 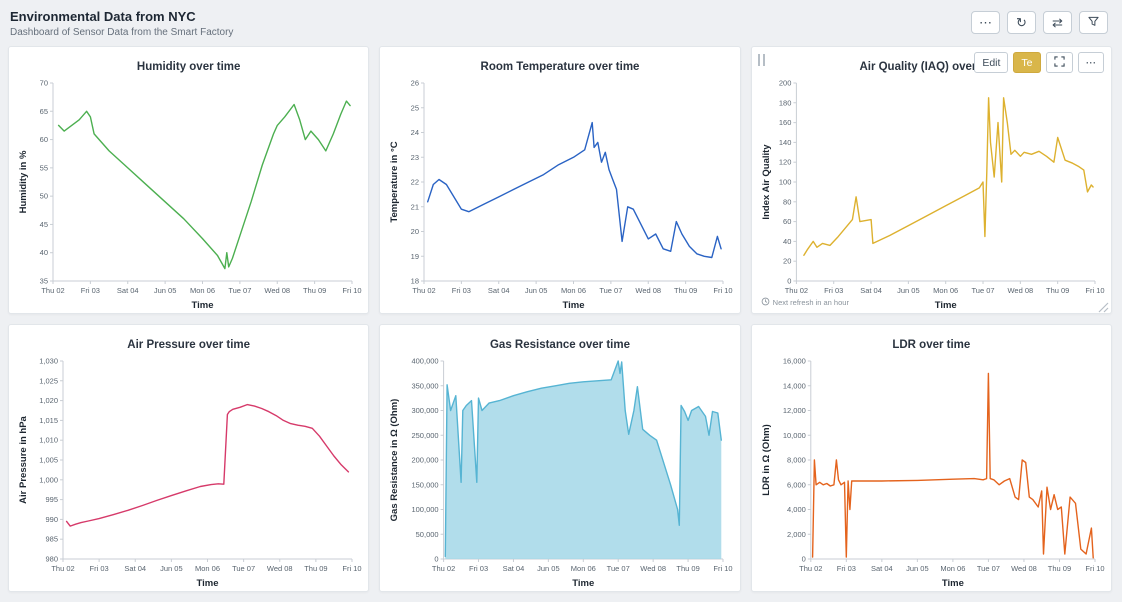 What do you see at coordinates (48, 440) in the screenshot?
I see `svg-text: 1,010` at bounding box center [48, 440].